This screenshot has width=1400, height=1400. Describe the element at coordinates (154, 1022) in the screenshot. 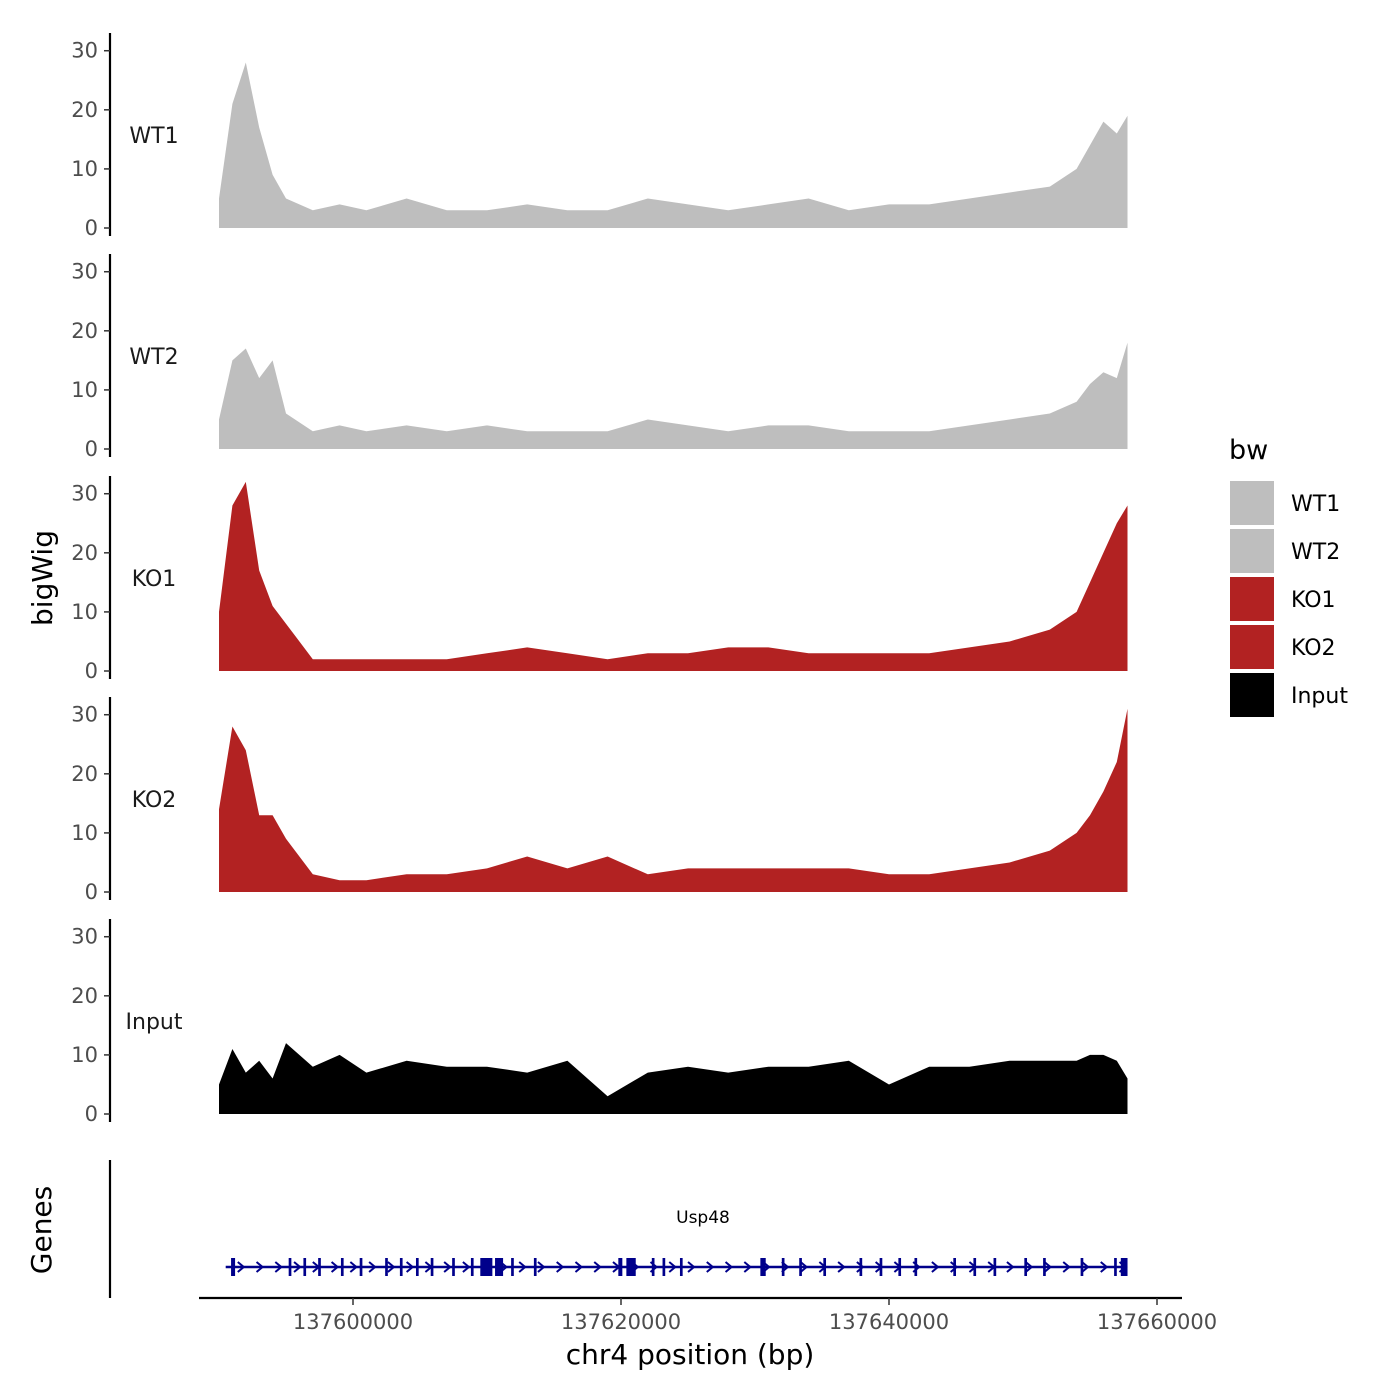

I see `track-label: Input` at that location.